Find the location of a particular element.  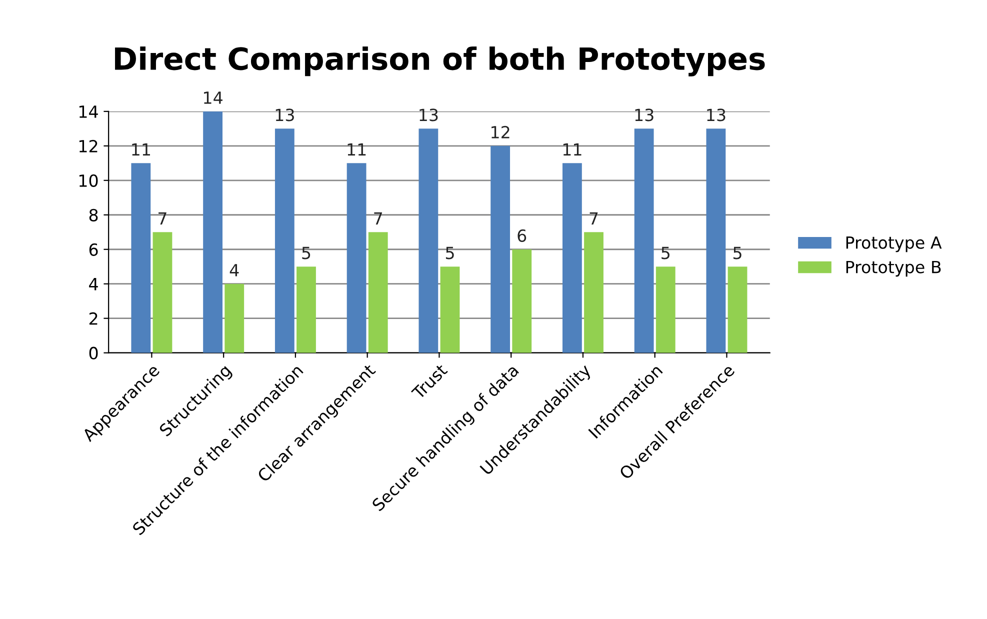

legend-label: Prototype A is located at coordinates (894, 244).